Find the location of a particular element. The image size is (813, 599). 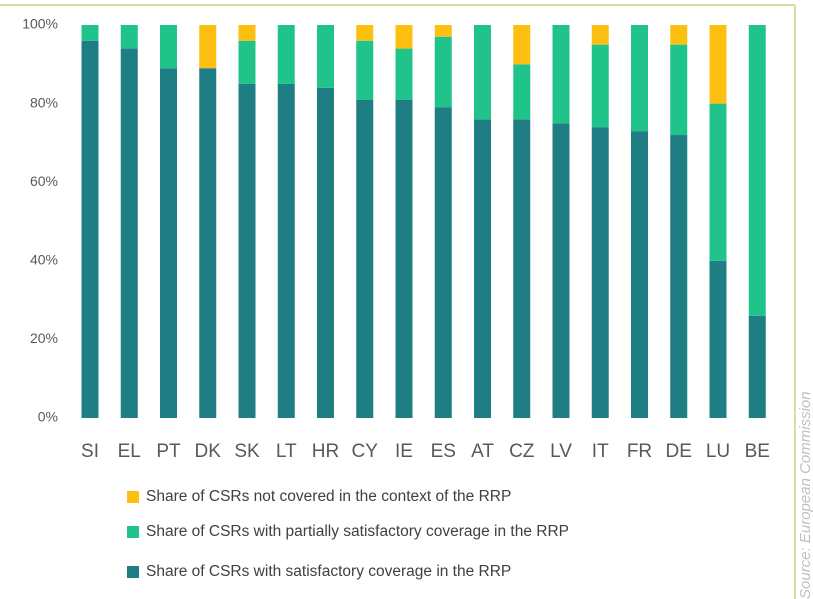

y-tick-label: 40% is located at coordinates (44, 260).